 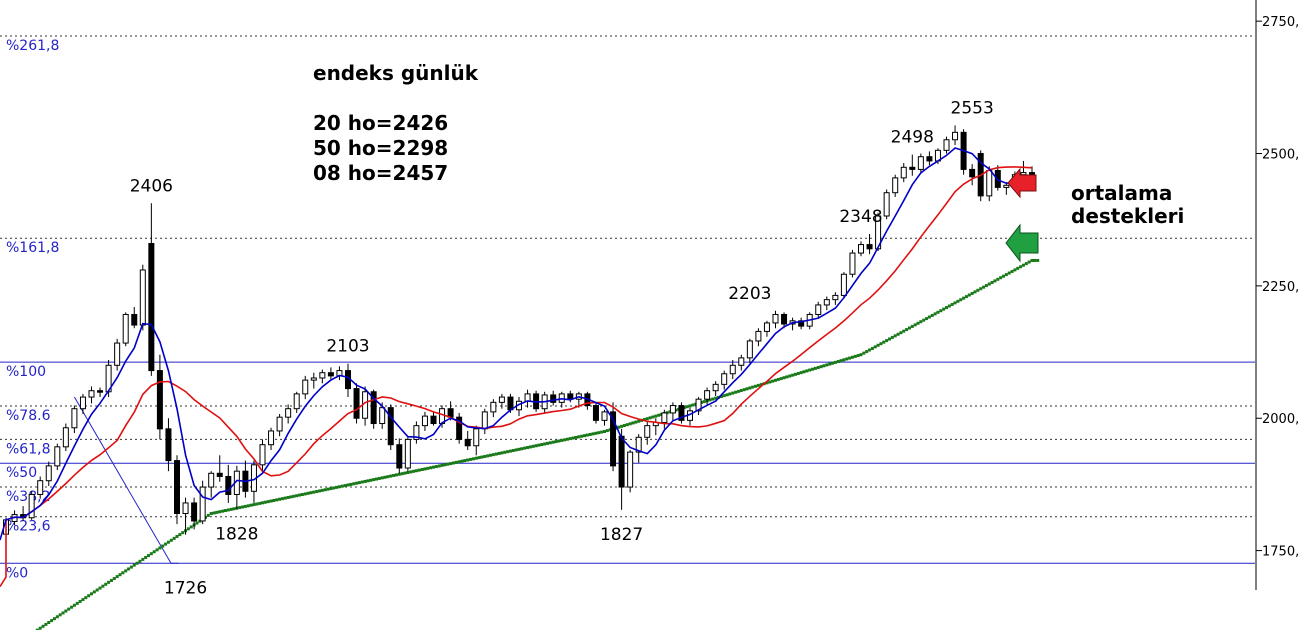 I want to click on y-tick-label: 2500,, so click(x=1280, y=155).